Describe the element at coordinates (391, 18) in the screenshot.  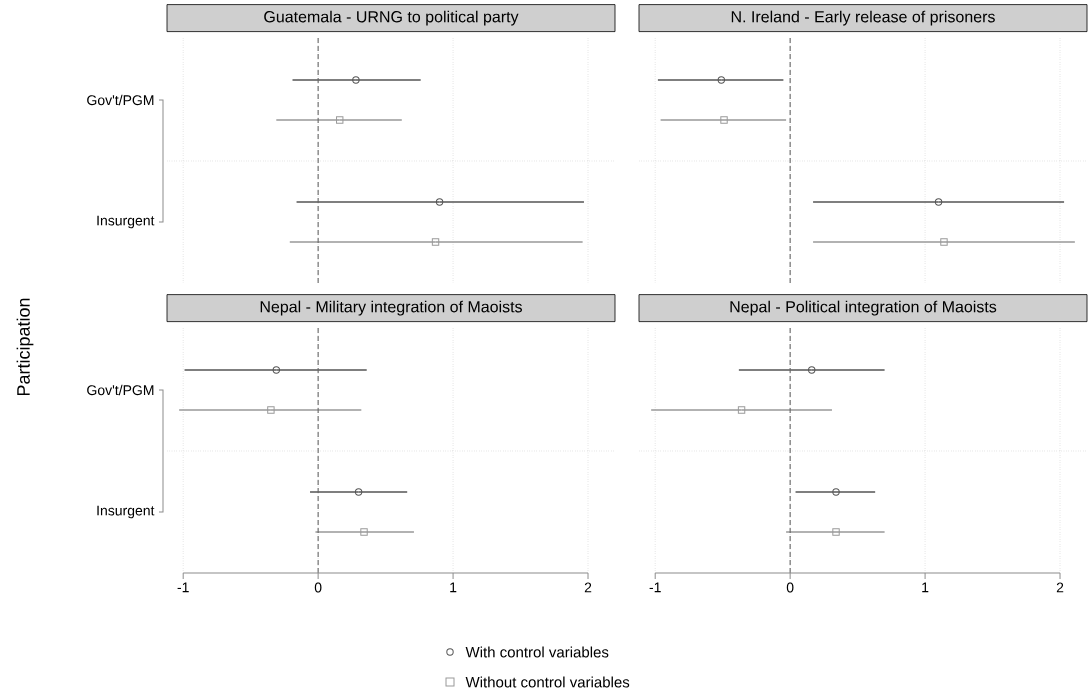
I see `chart-title: Guatemala - URNG to political party` at that location.